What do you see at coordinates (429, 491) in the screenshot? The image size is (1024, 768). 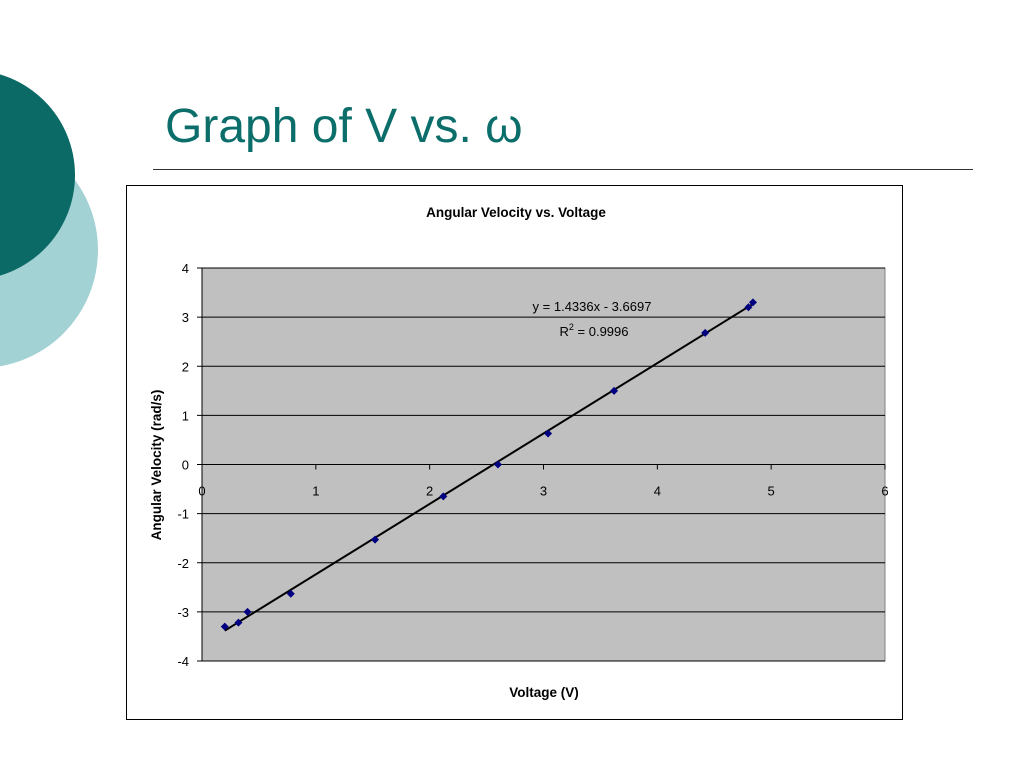 I see `x-tick-label: 2` at bounding box center [429, 491].